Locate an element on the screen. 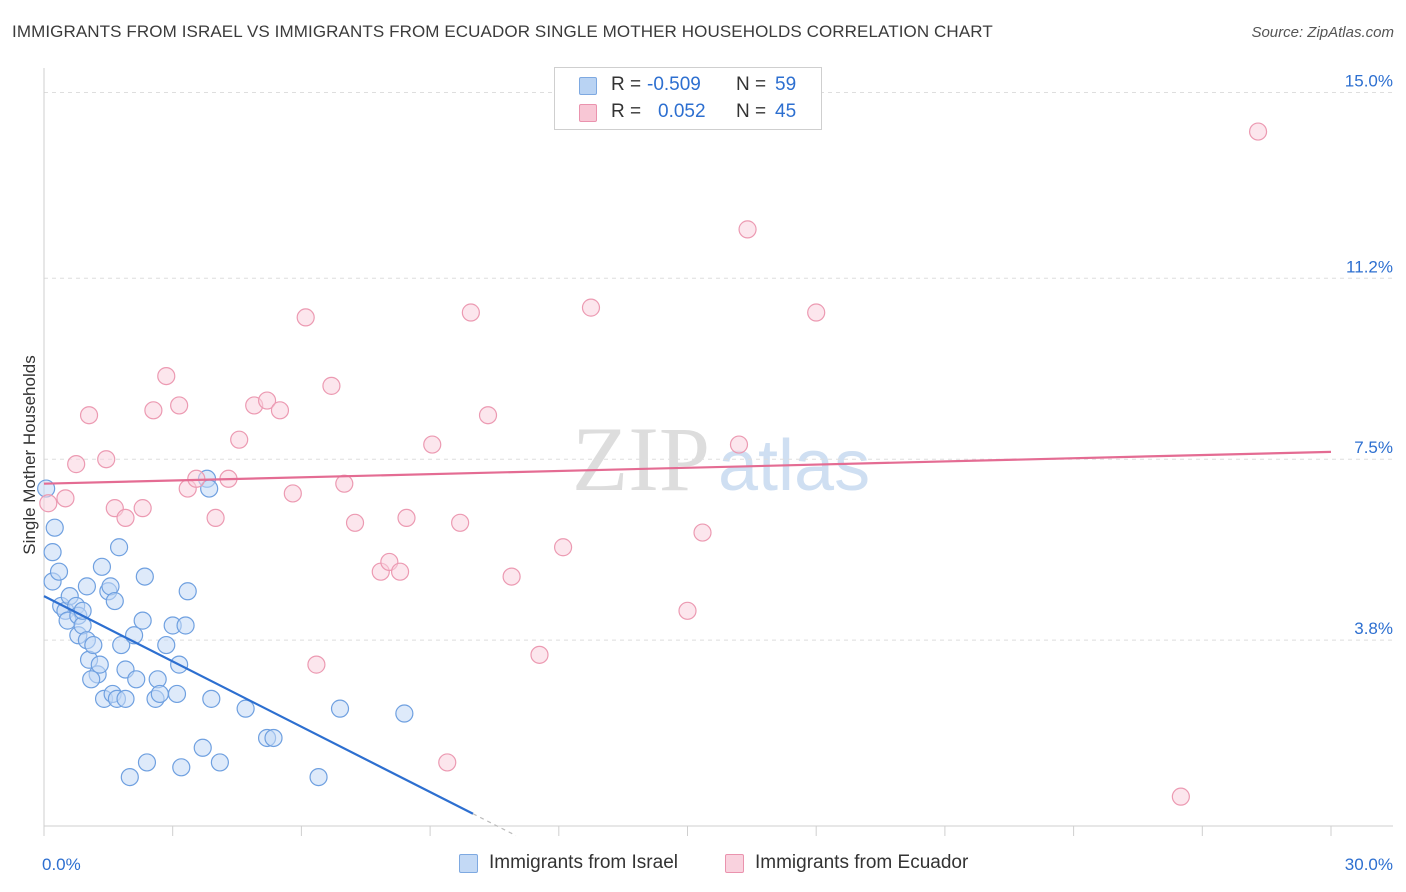 This screenshot has height=892, width=1406. watermark: ZIP atlas is located at coordinates (721, 459).